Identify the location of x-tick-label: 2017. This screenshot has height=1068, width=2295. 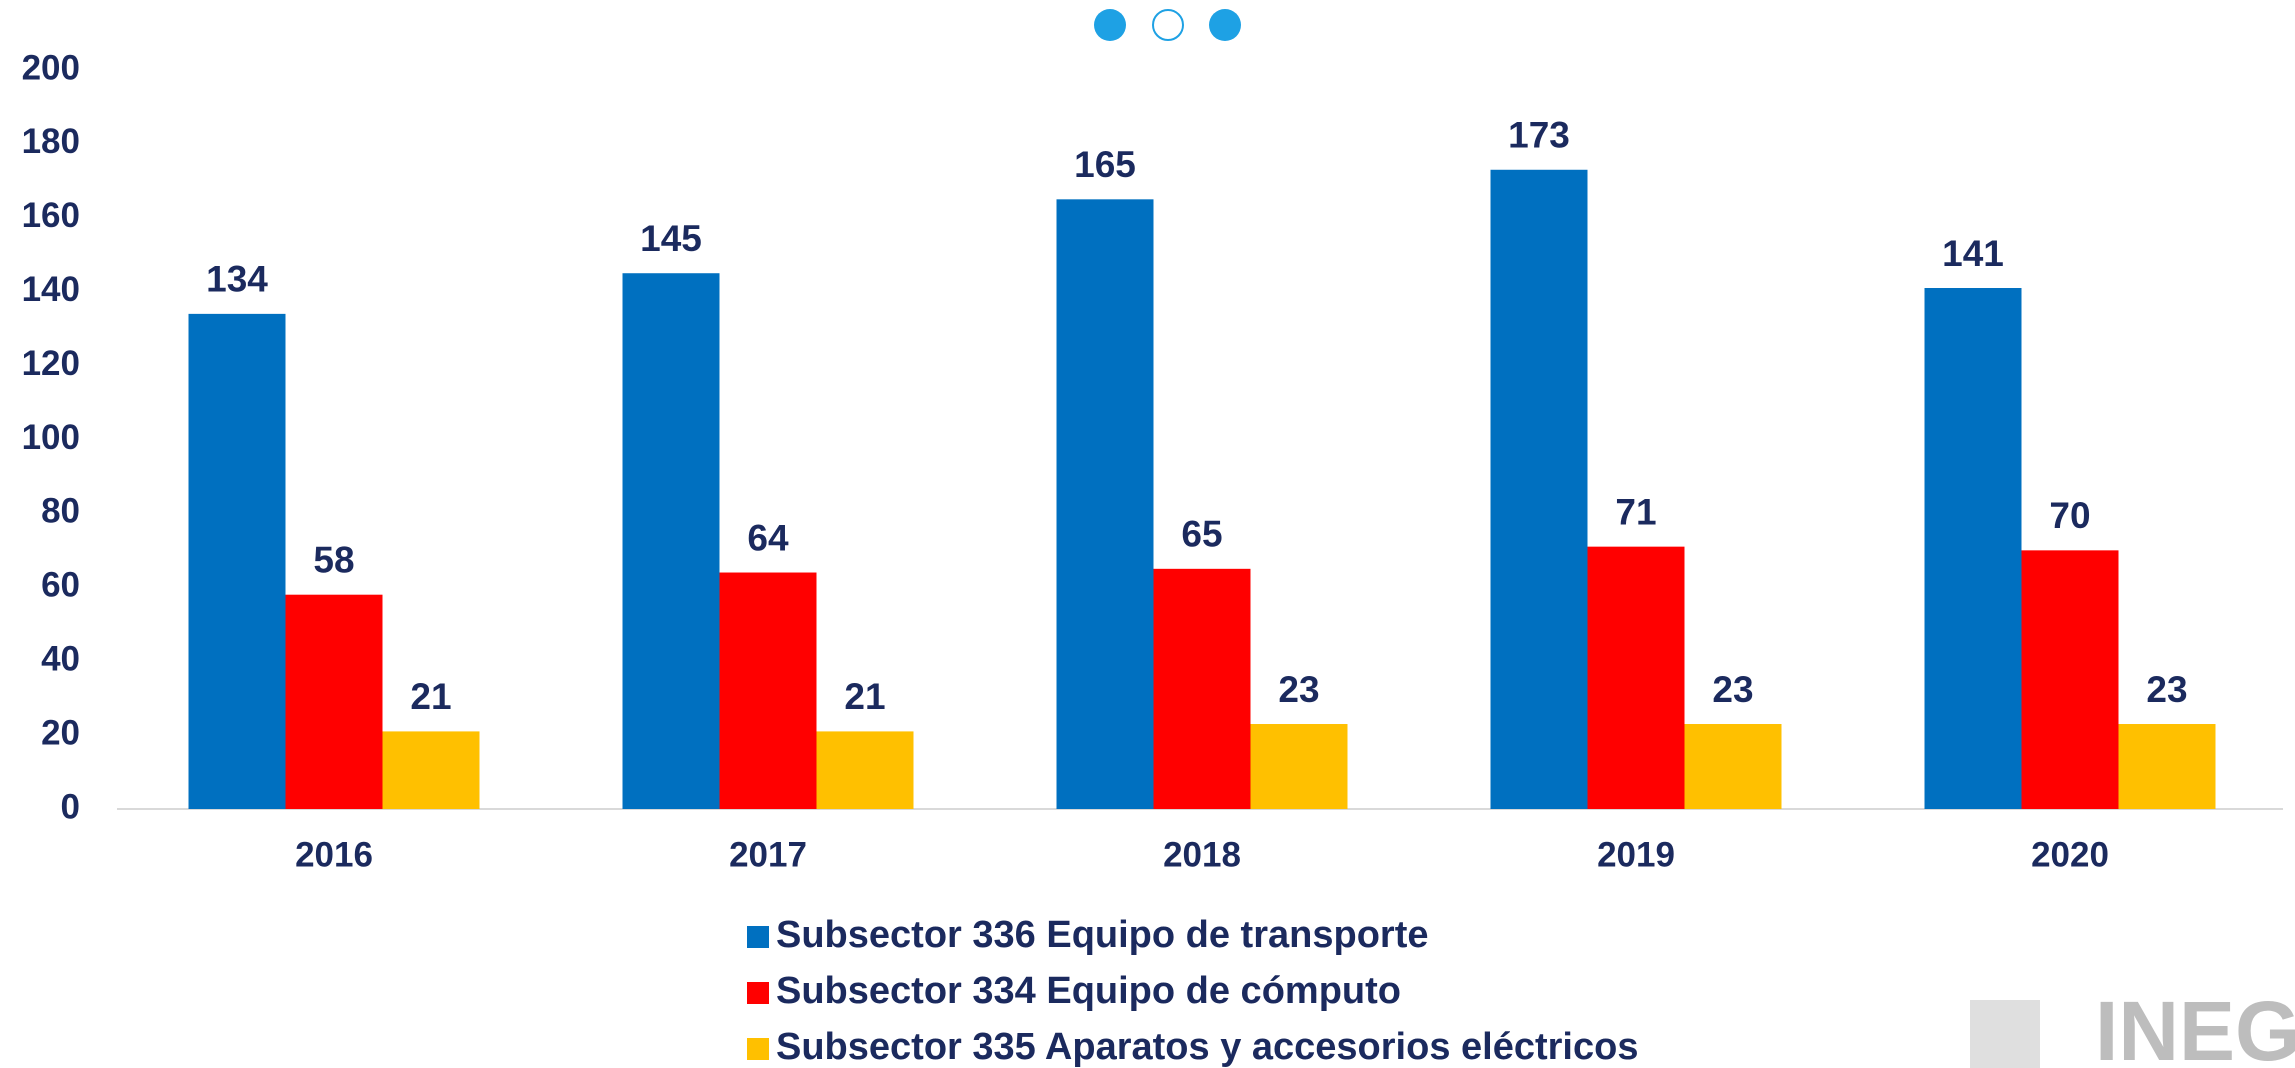
(768, 854).